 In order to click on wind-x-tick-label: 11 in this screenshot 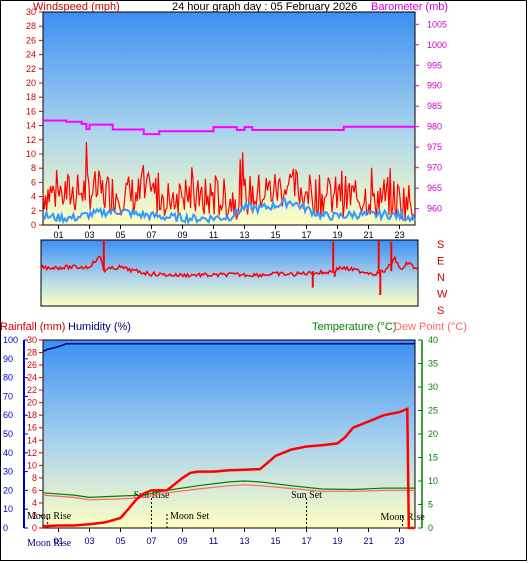, I will do `click(213, 235)`.